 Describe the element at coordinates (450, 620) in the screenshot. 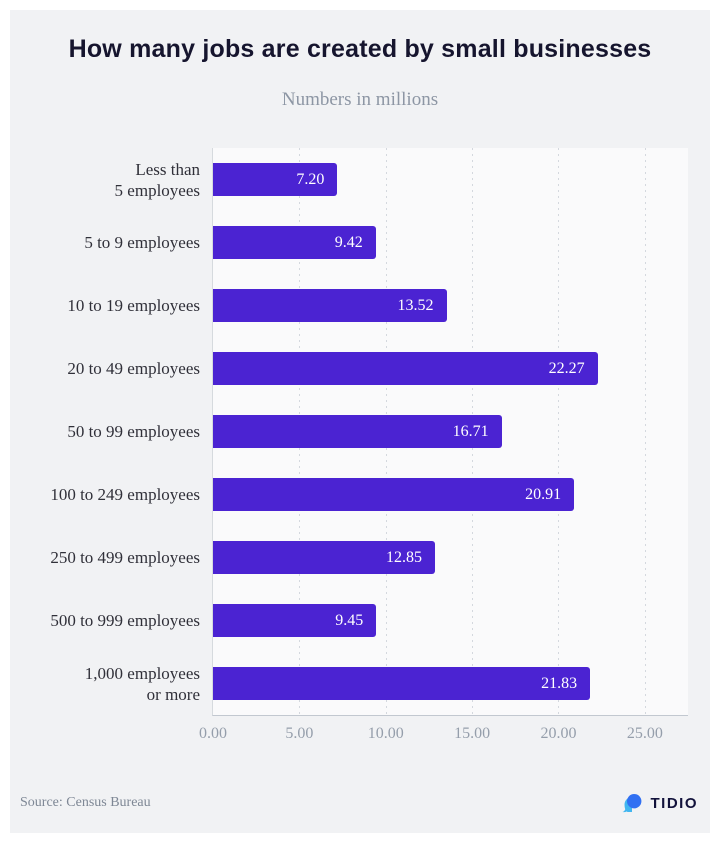

I see `bar-row: 9.45` at that location.